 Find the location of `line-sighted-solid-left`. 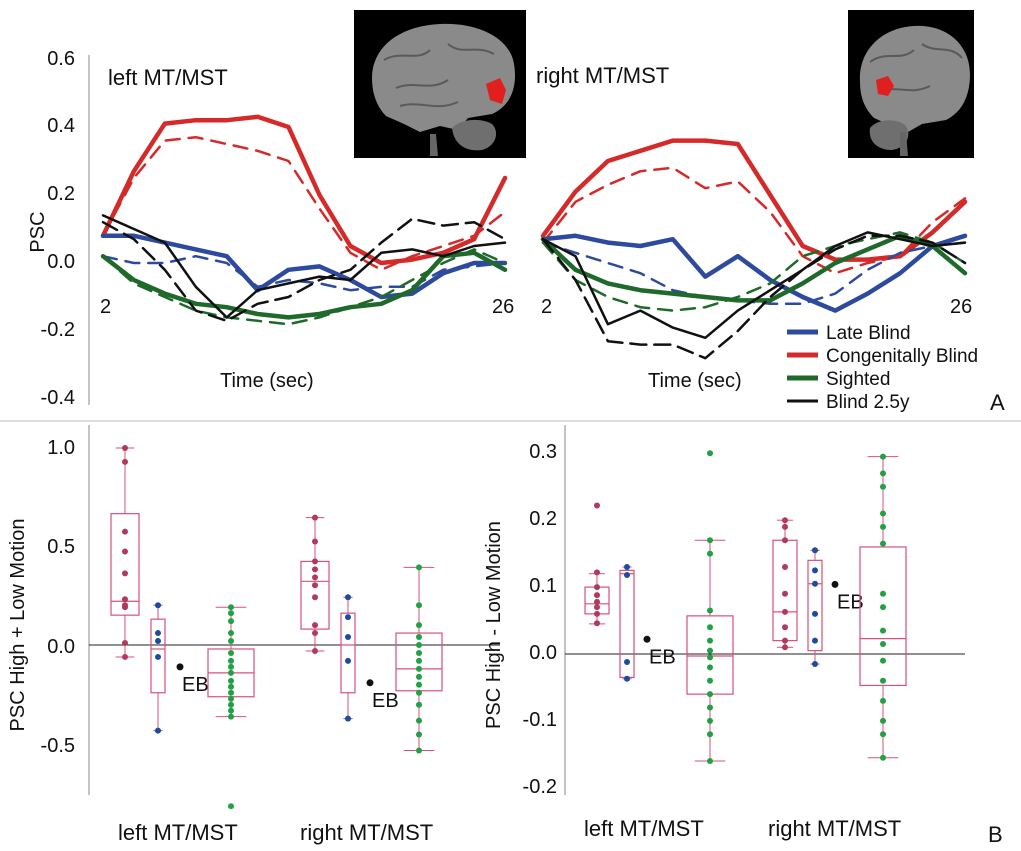

line-sighted-solid-left is located at coordinates (304, 285).